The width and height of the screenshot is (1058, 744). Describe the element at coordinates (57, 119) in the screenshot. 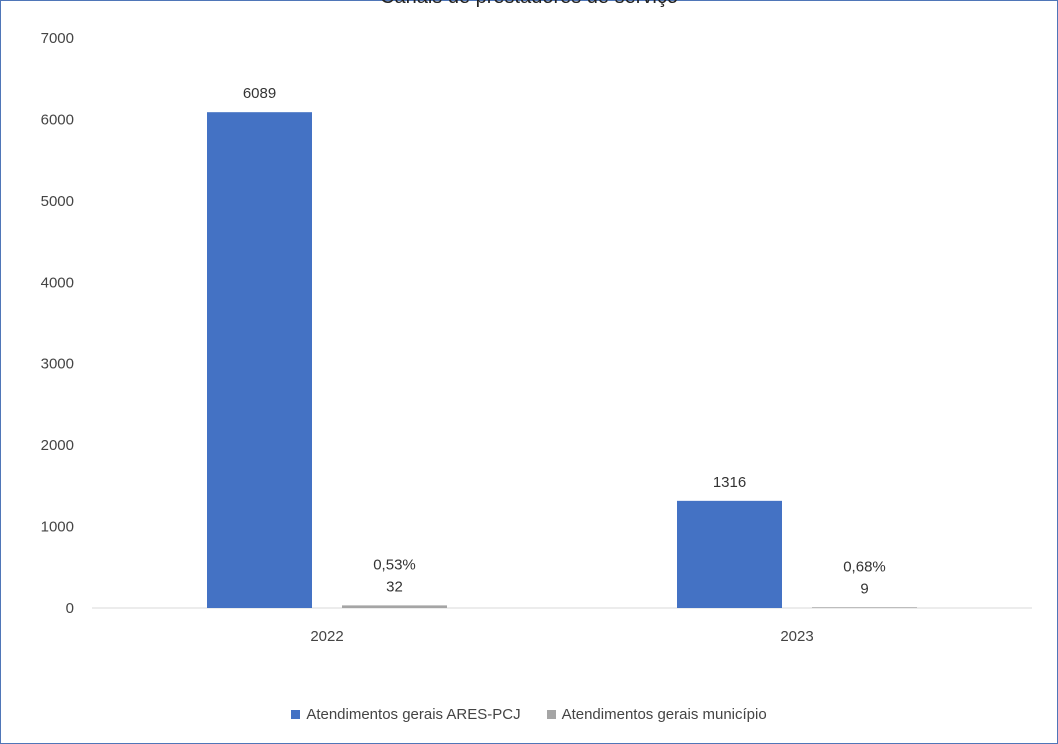

I see `y-tick-label: 6000` at that location.